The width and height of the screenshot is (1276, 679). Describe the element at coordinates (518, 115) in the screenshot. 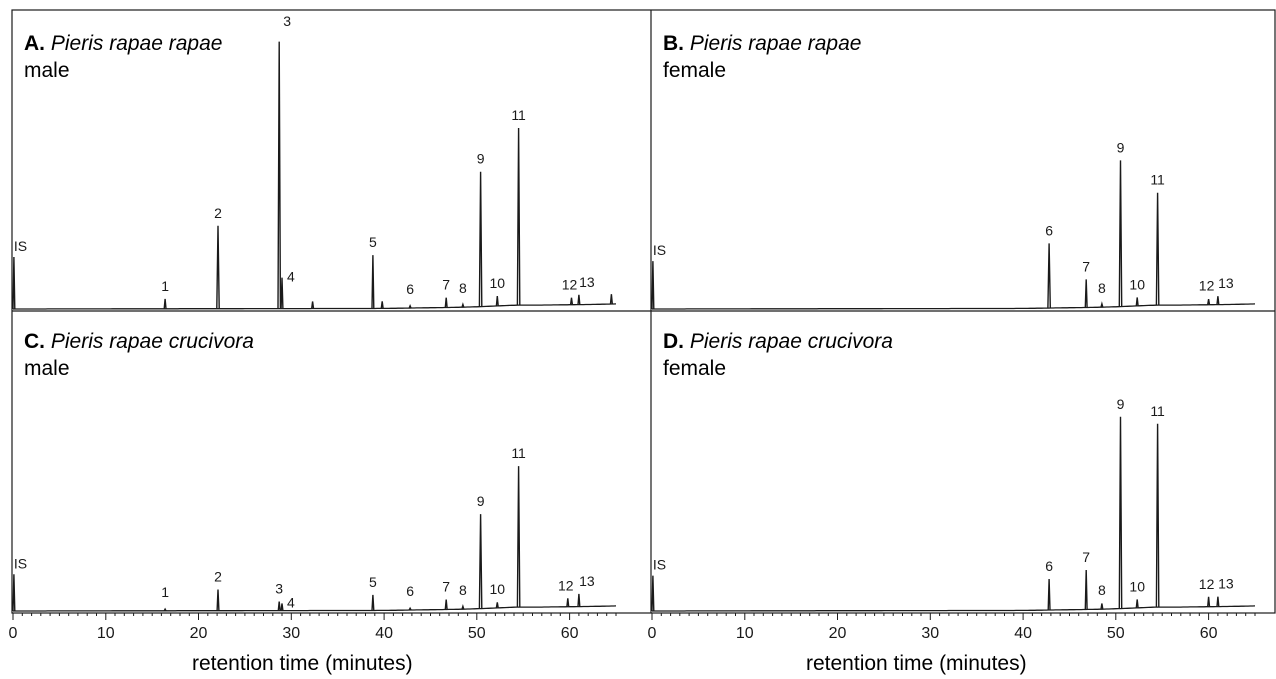

I see `panel-a-peak-label: 11` at that location.